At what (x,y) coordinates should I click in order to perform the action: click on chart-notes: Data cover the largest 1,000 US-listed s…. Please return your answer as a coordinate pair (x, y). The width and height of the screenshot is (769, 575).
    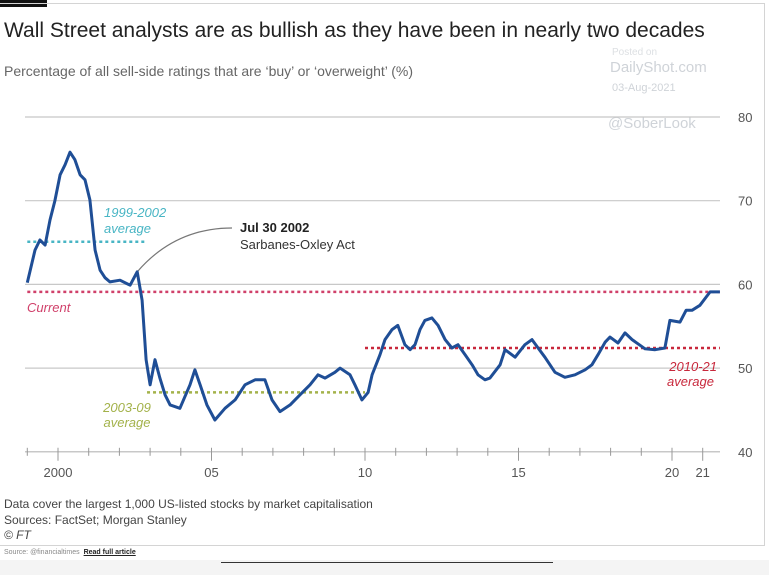
    Looking at the image, I should click on (188, 520).